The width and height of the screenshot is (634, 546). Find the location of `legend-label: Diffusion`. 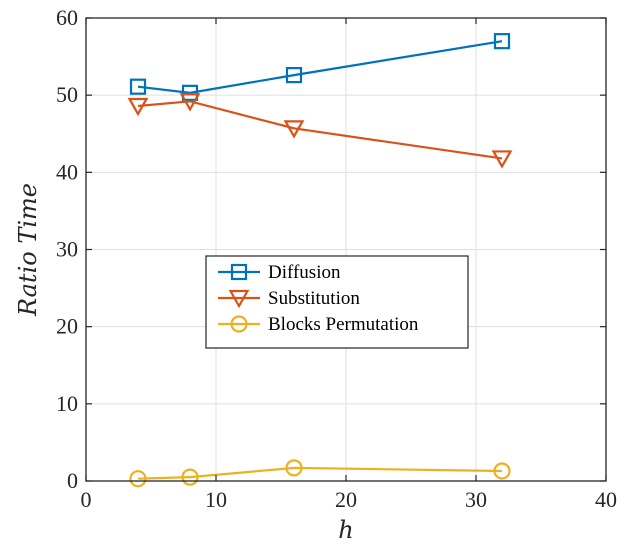

legend-label: Diffusion is located at coordinates (304, 272).